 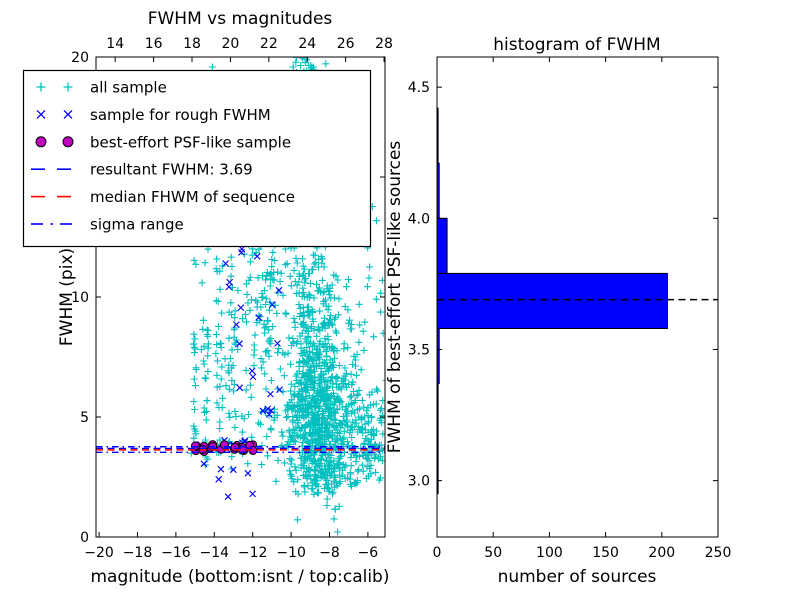 What do you see at coordinates (224, 445) in the screenshot?
I see `psf-like-marker` at bounding box center [224, 445].